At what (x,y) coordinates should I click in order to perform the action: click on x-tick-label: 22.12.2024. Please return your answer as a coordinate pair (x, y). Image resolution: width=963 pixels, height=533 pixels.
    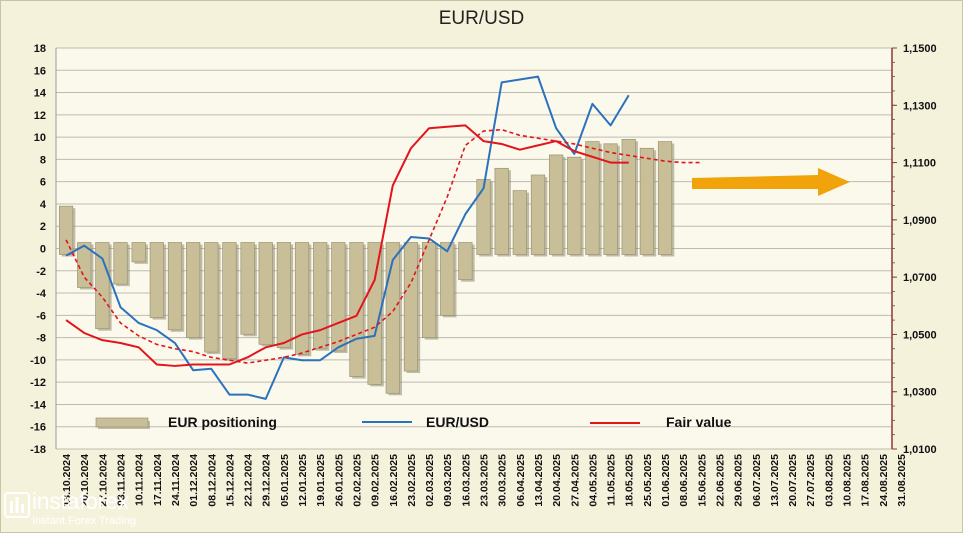
    Looking at the image, I should click on (249, 480).